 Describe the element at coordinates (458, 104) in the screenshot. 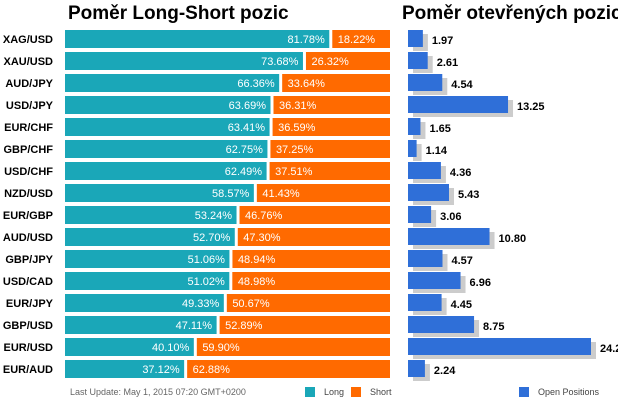

I see `open-positions-bar-usd-jpy` at that location.